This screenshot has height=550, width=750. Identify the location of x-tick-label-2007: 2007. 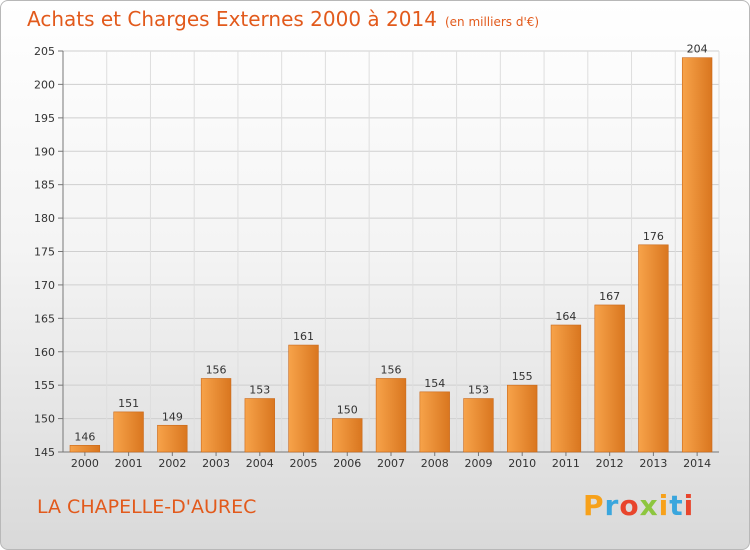
(391, 463).